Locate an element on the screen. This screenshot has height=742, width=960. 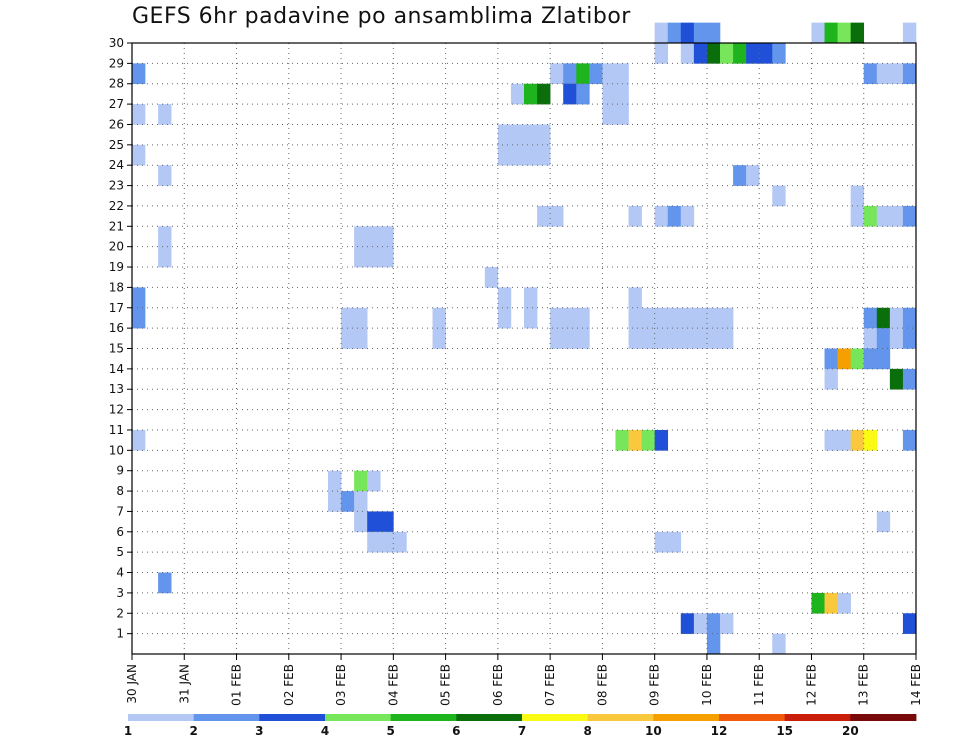
colorbar-label: 5 is located at coordinates (390, 731).